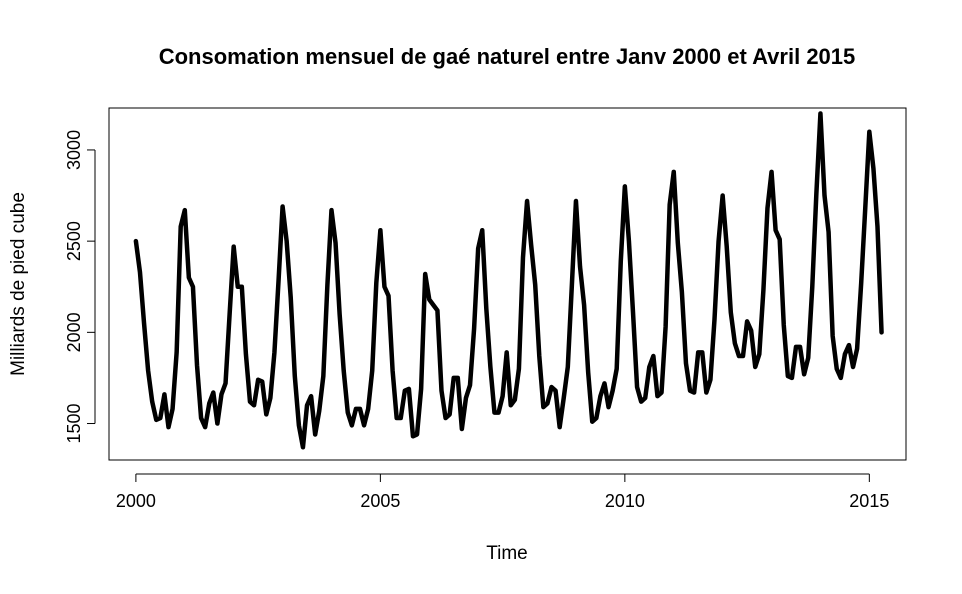  What do you see at coordinates (136, 501) in the screenshot?
I see `x-tick-label: 2000` at bounding box center [136, 501].